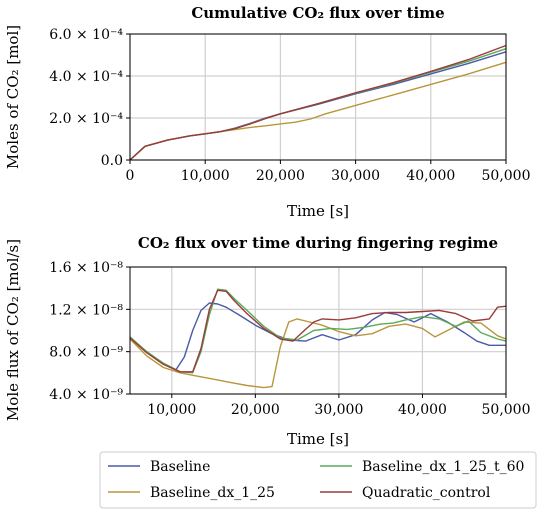  I want to click on y-tick-label: 8.0 × 10⁻⁹, so click(86, 353).